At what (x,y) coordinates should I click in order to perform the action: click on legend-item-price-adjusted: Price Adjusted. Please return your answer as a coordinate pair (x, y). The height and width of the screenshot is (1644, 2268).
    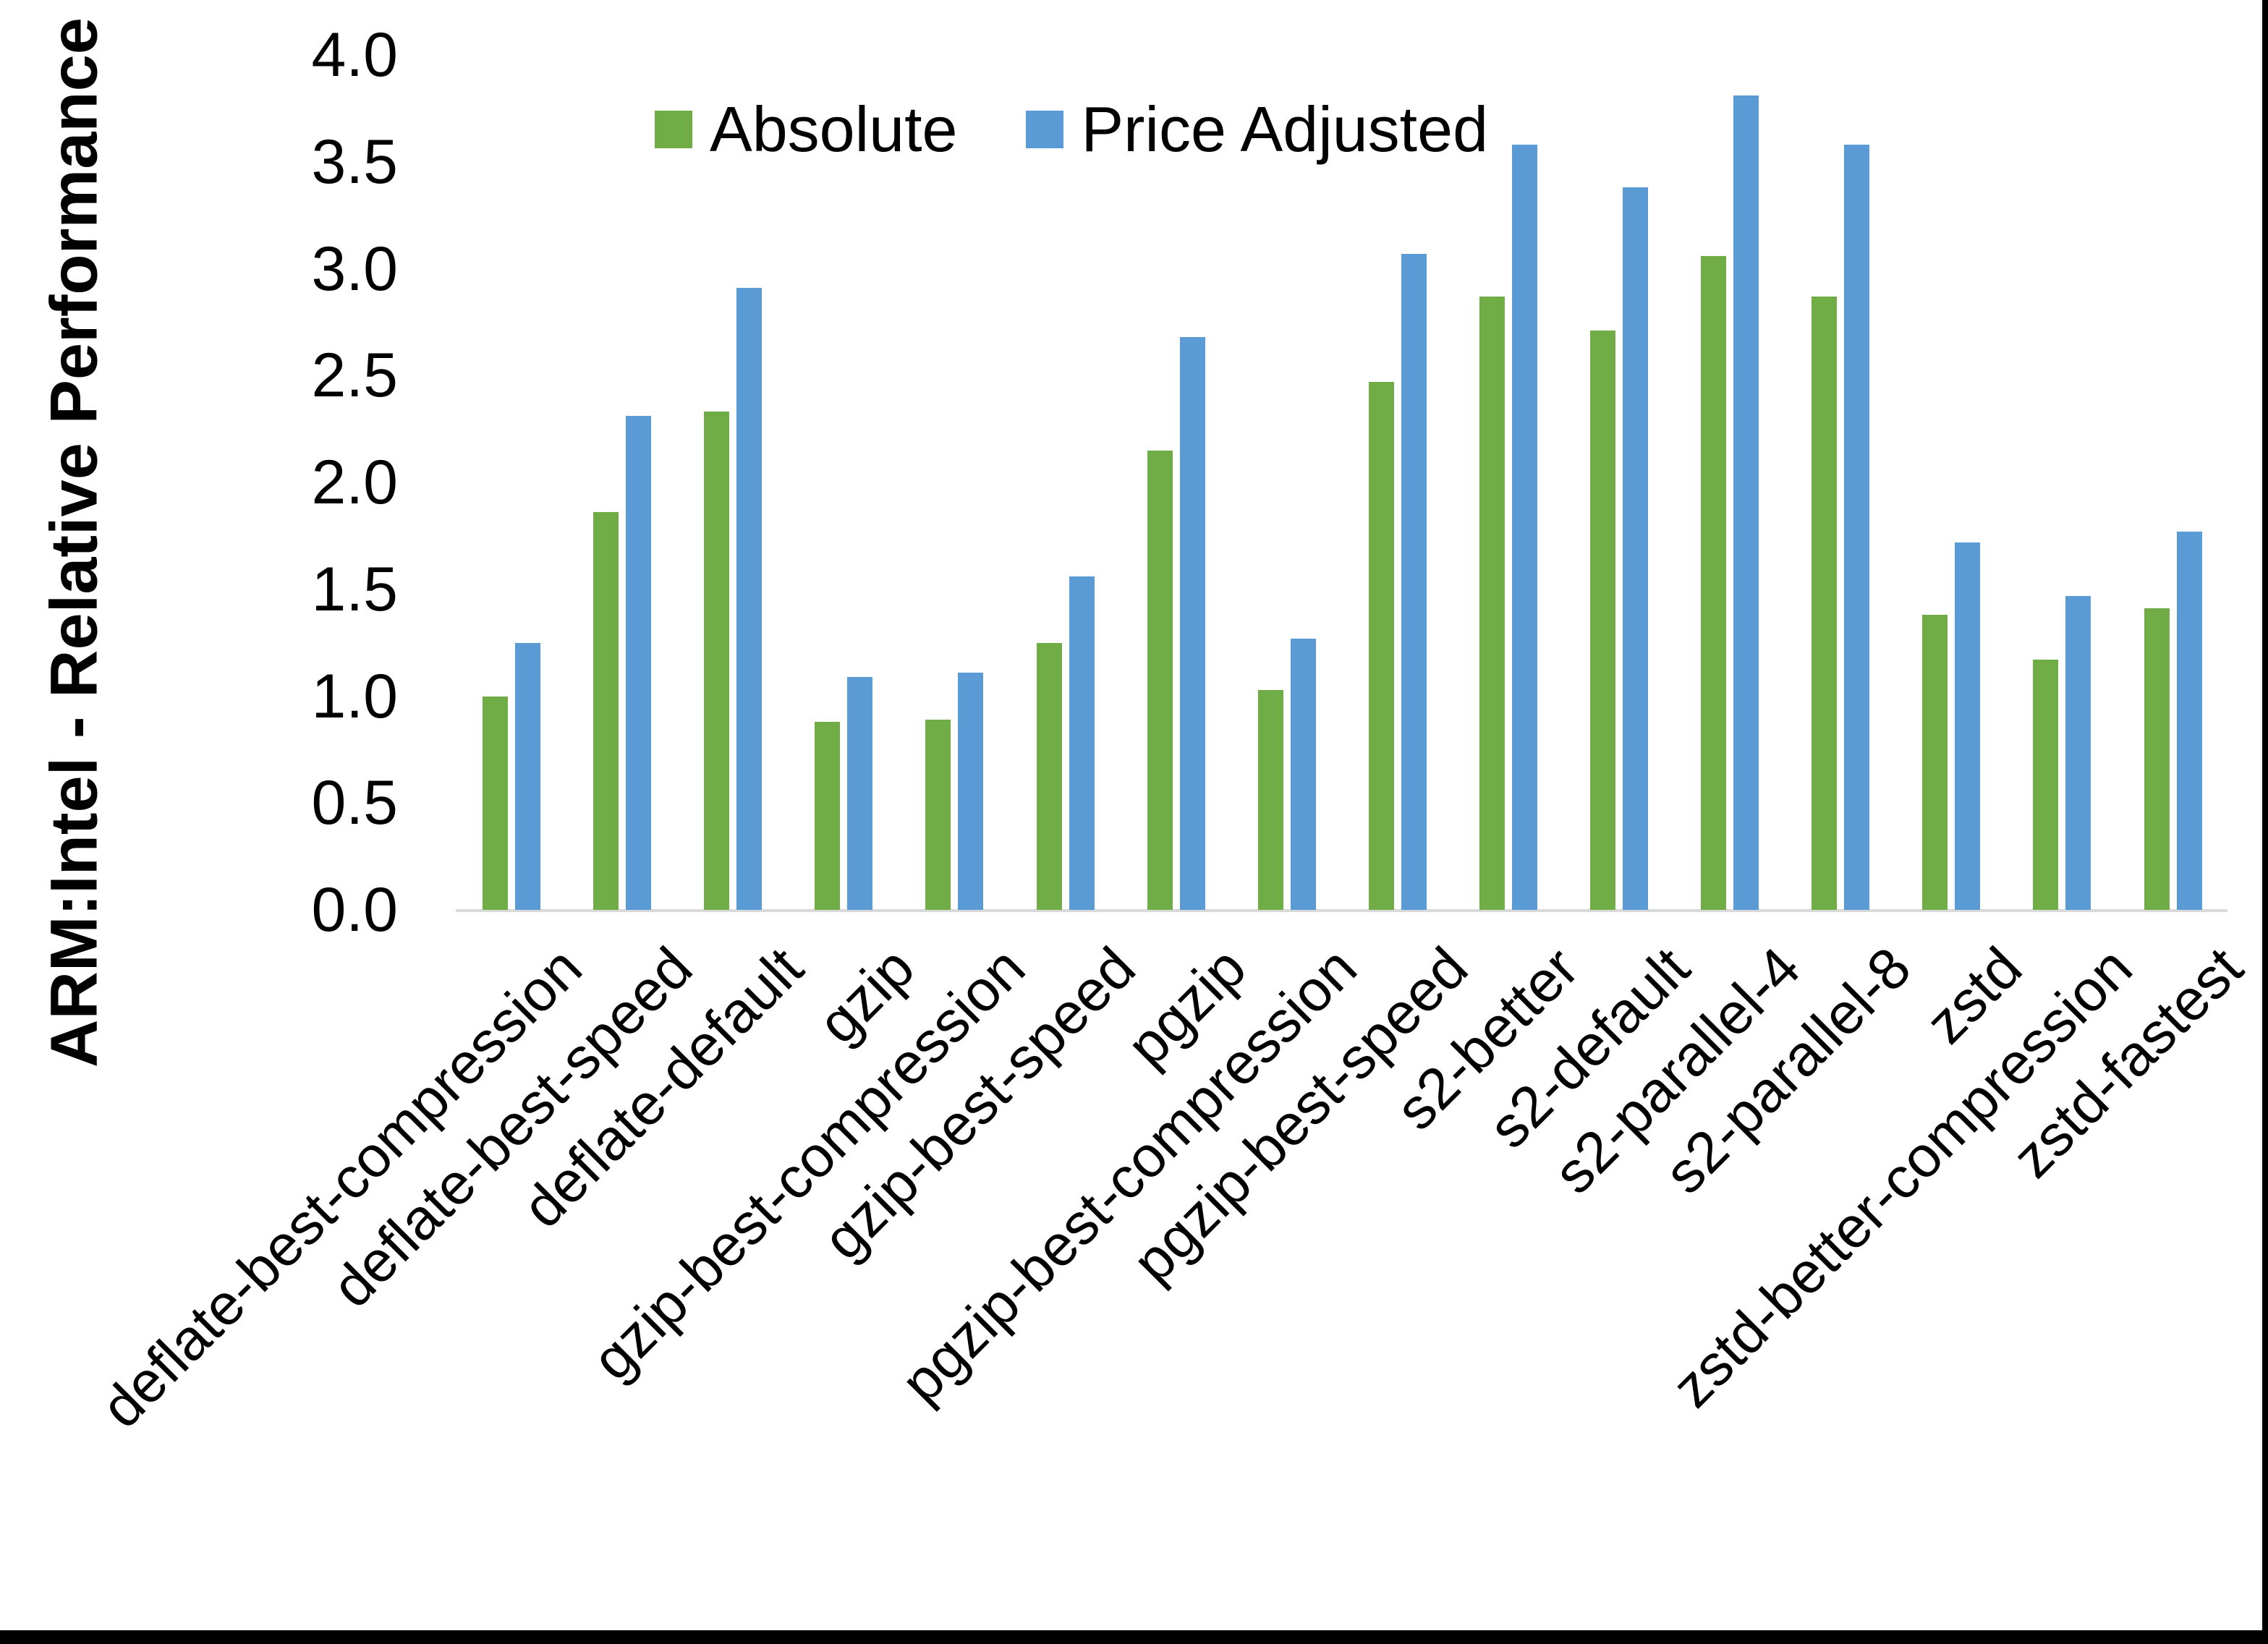
    Looking at the image, I should click on (1257, 129).